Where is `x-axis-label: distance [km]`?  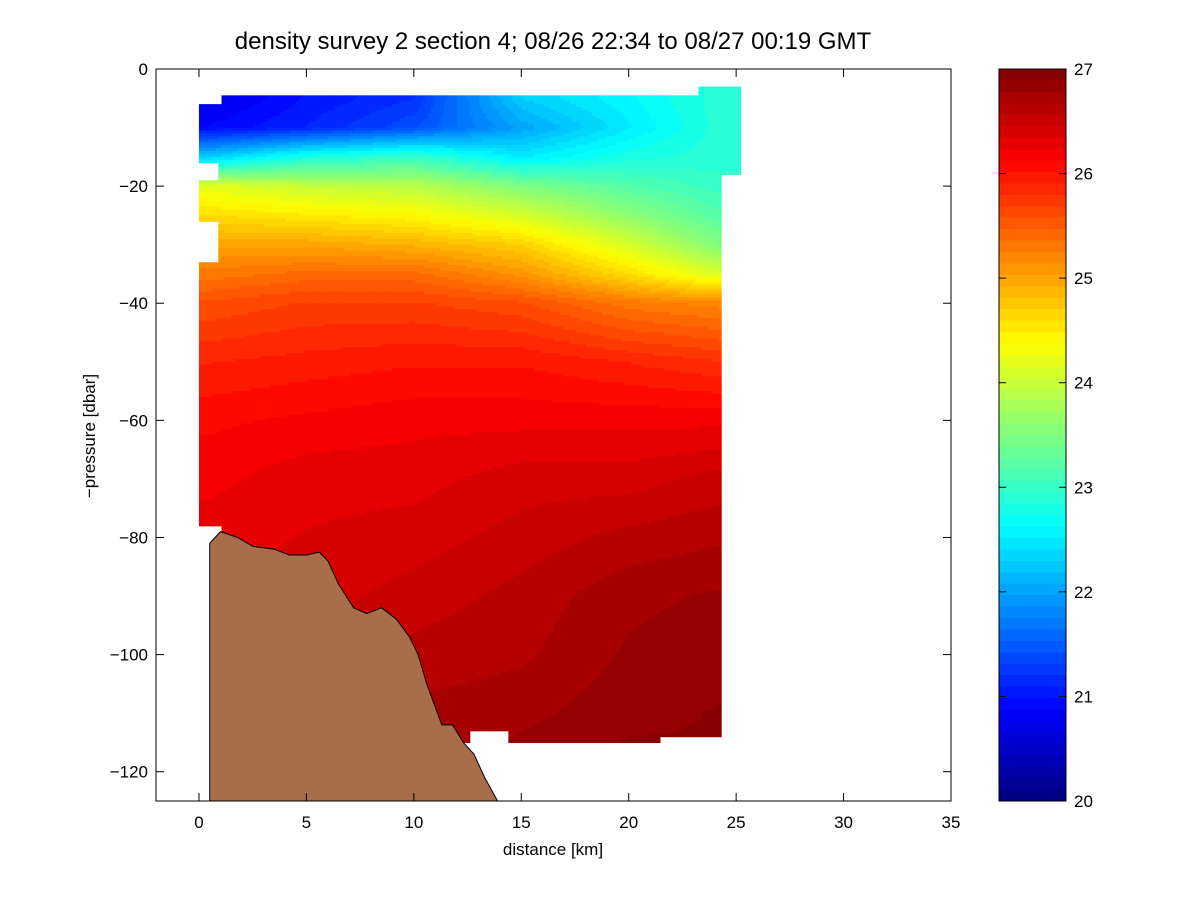 x-axis-label: distance [km] is located at coordinates (553, 849).